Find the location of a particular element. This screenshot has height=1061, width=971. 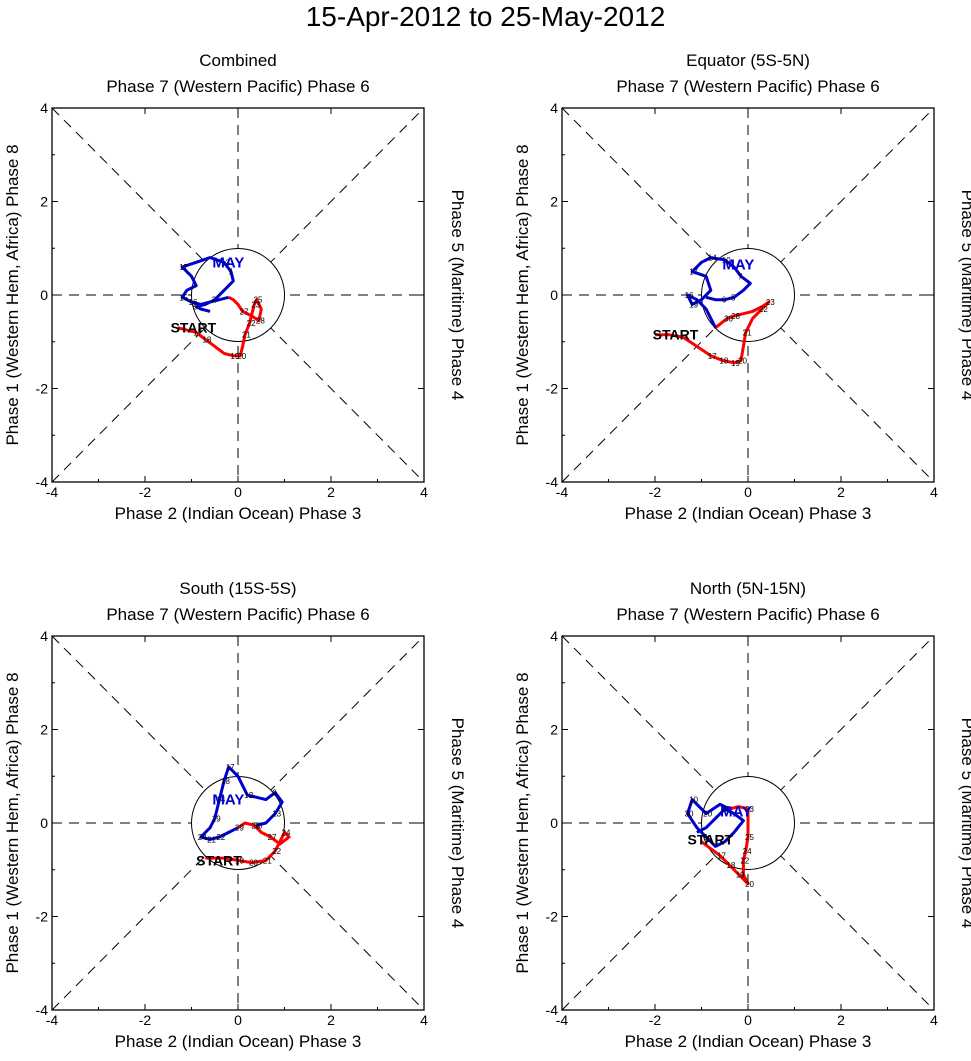

panel-title: North (5N-15N) is located at coordinates (748, 588).